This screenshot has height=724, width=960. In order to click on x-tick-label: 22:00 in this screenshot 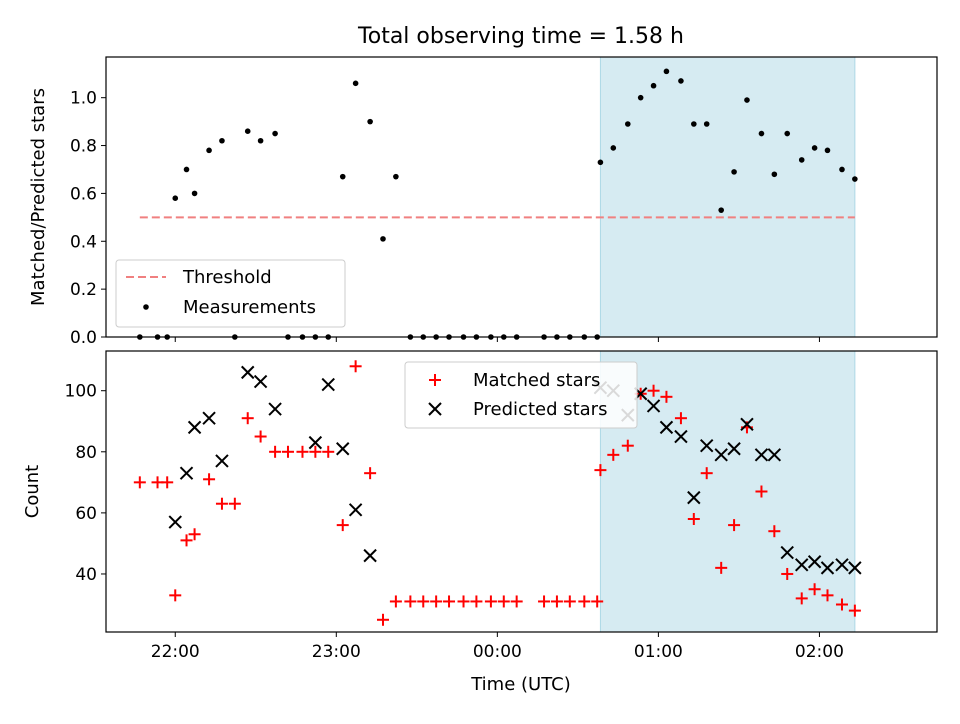, I will do `click(175, 652)`.